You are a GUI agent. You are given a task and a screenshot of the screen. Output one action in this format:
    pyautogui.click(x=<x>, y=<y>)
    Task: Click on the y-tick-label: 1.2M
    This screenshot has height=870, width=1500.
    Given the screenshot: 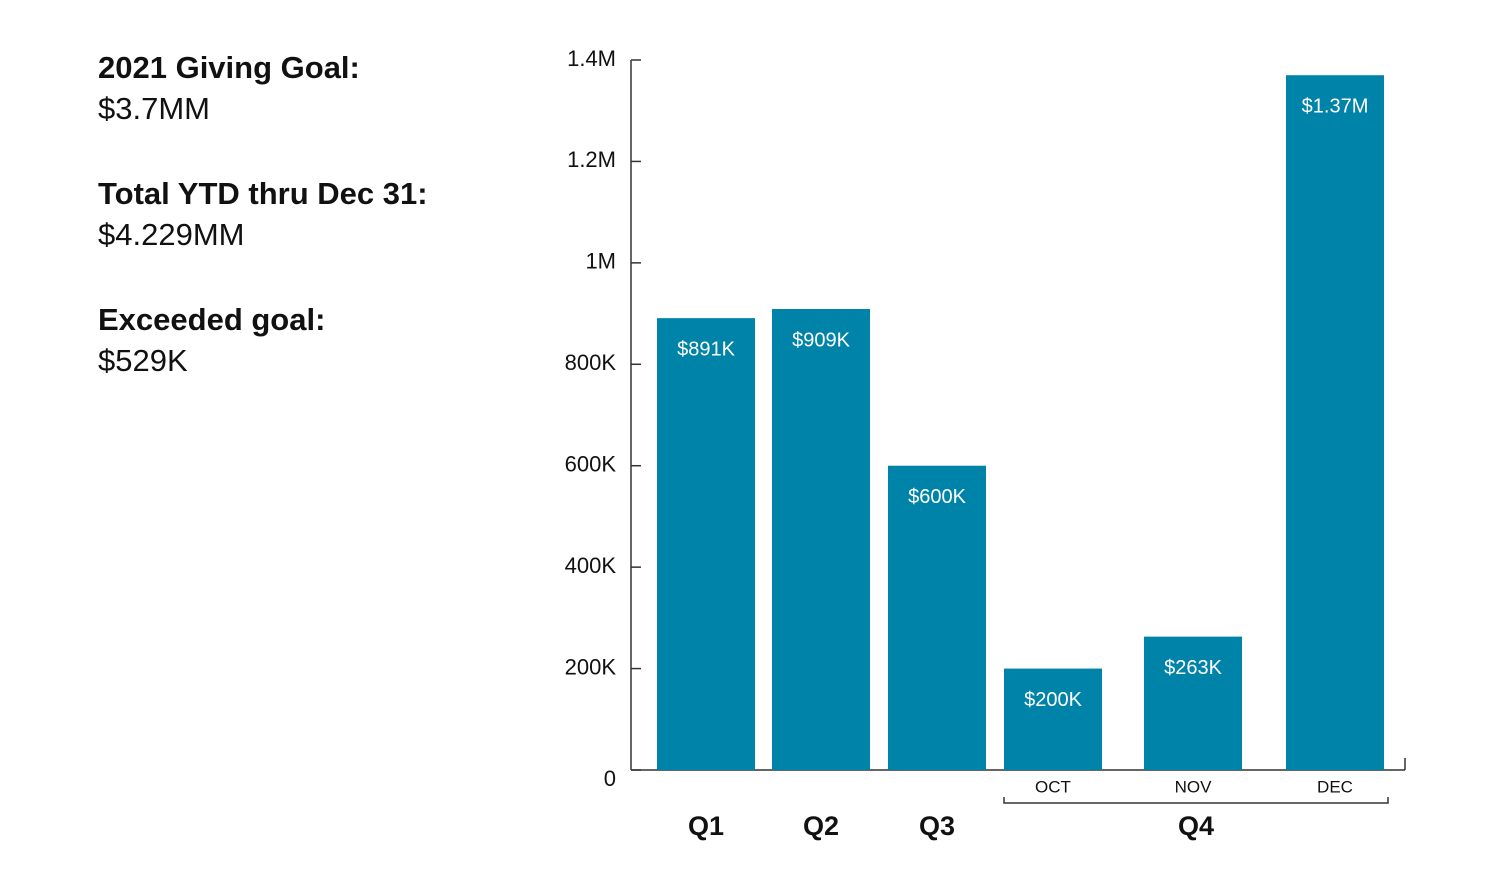 What is the action you would take?
    pyautogui.click(x=591, y=159)
    